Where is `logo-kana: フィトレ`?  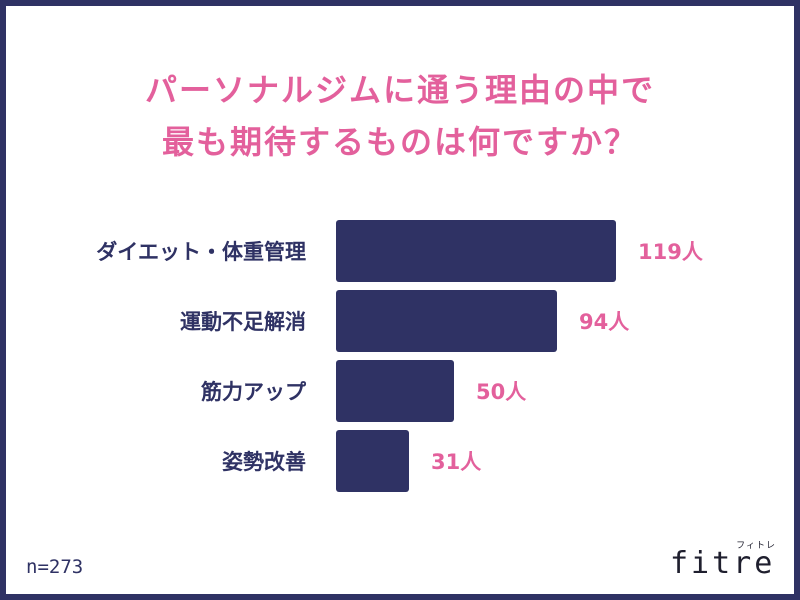 logo-kana: フィトレ is located at coordinates (756, 546).